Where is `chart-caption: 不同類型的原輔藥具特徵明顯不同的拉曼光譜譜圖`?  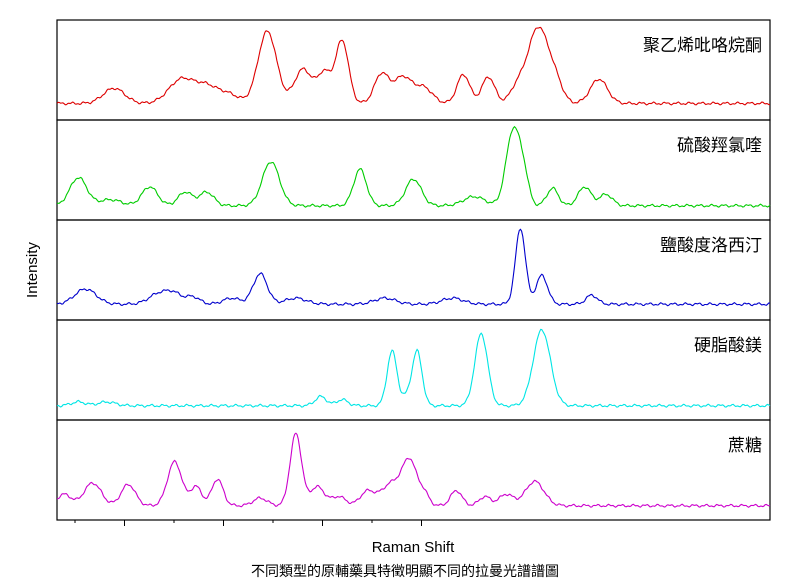
chart-caption: 不同類型的原輔藥具特徵明顯不同的拉曼光譜譜圖 is located at coordinates (405, 572).